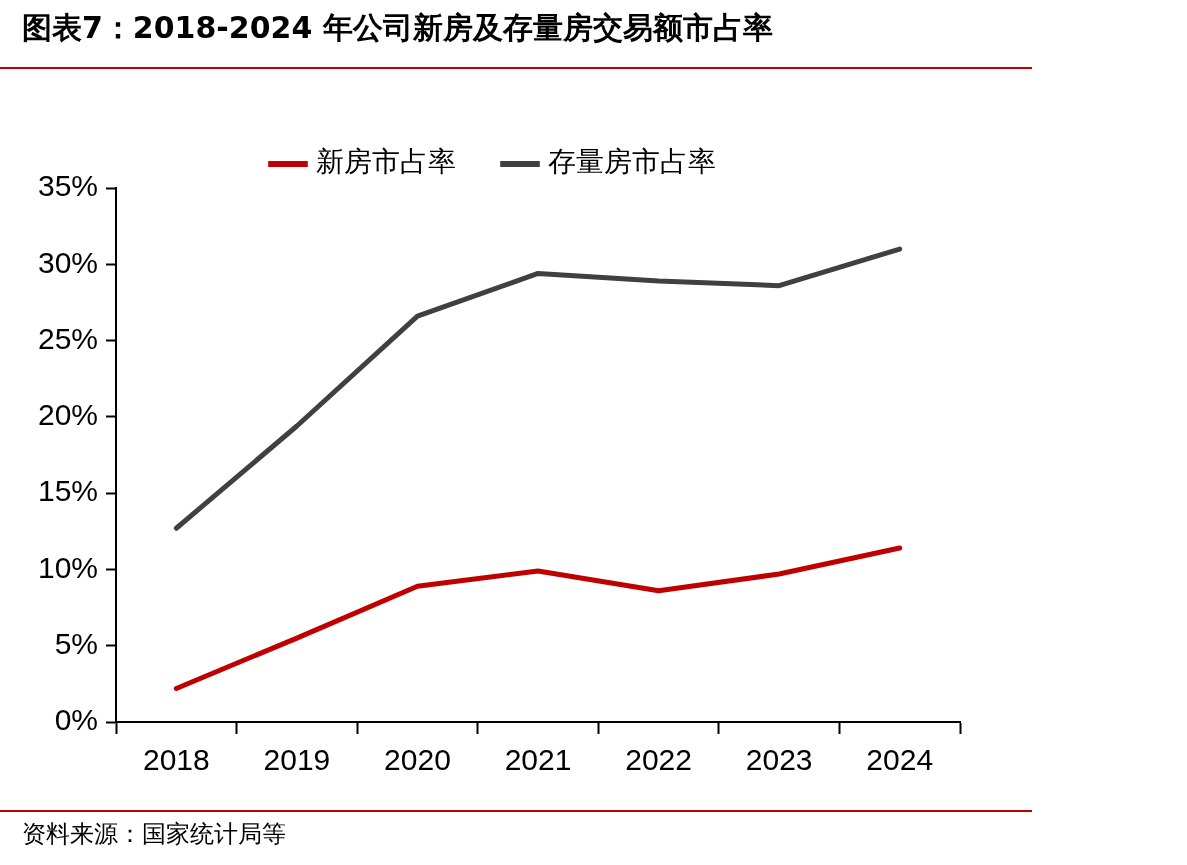  Describe the element at coordinates (68, 186) in the screenshot. I see `y-tick-label: 35%` at that location.